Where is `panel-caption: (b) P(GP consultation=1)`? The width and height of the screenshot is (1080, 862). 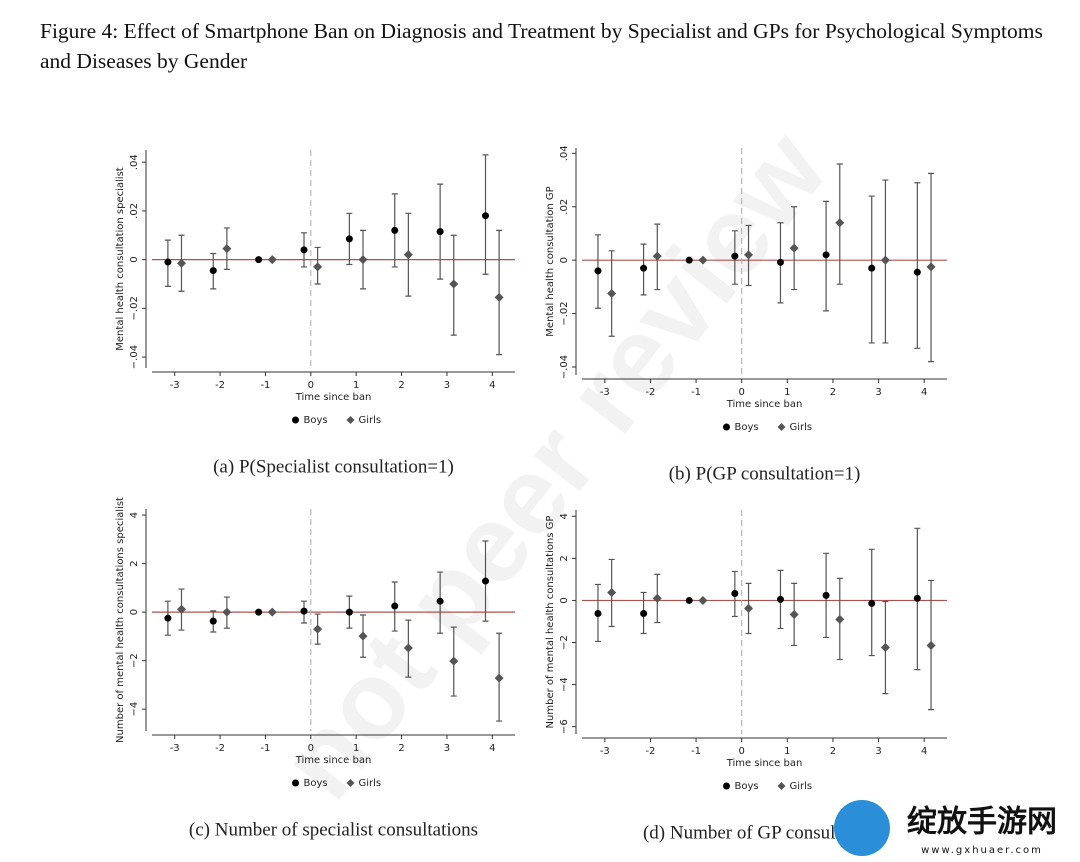 panel-caption: (b) P(GP consultation=1) is located at coordinates (765, 473).